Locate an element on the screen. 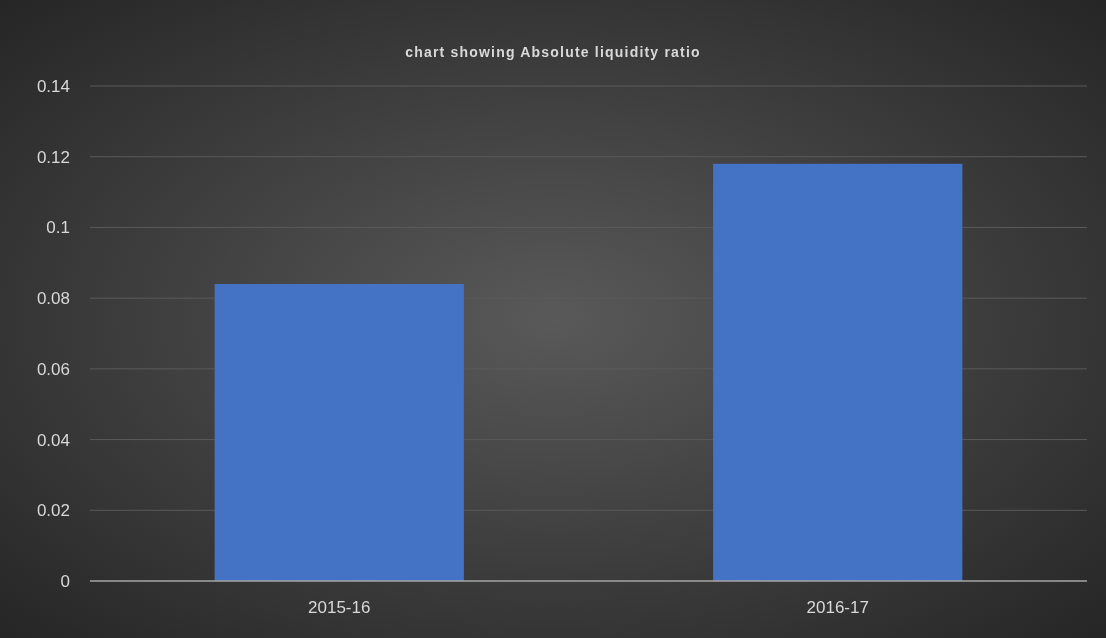  chart-title: chart showing Absolute liquidity ratio is located at coordinates (553, 52).